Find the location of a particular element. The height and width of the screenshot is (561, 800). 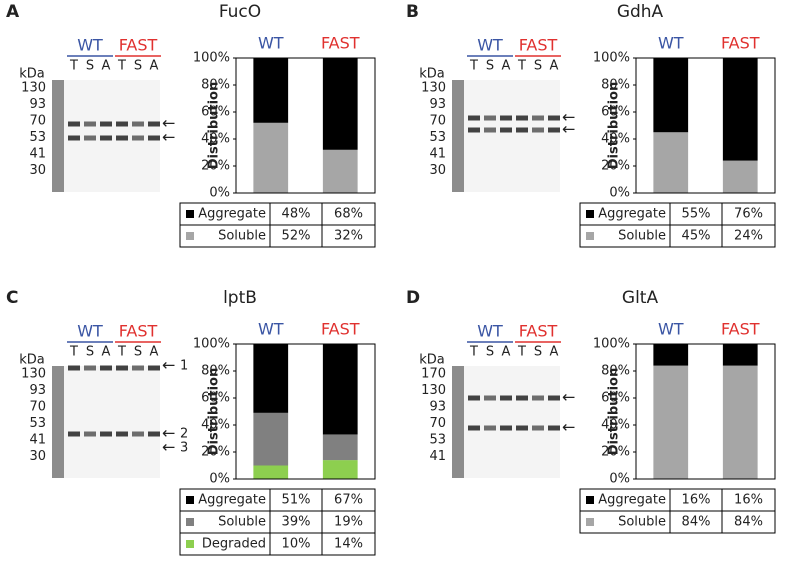

y-tick-label: 20% is located at coordinates (215, 452).